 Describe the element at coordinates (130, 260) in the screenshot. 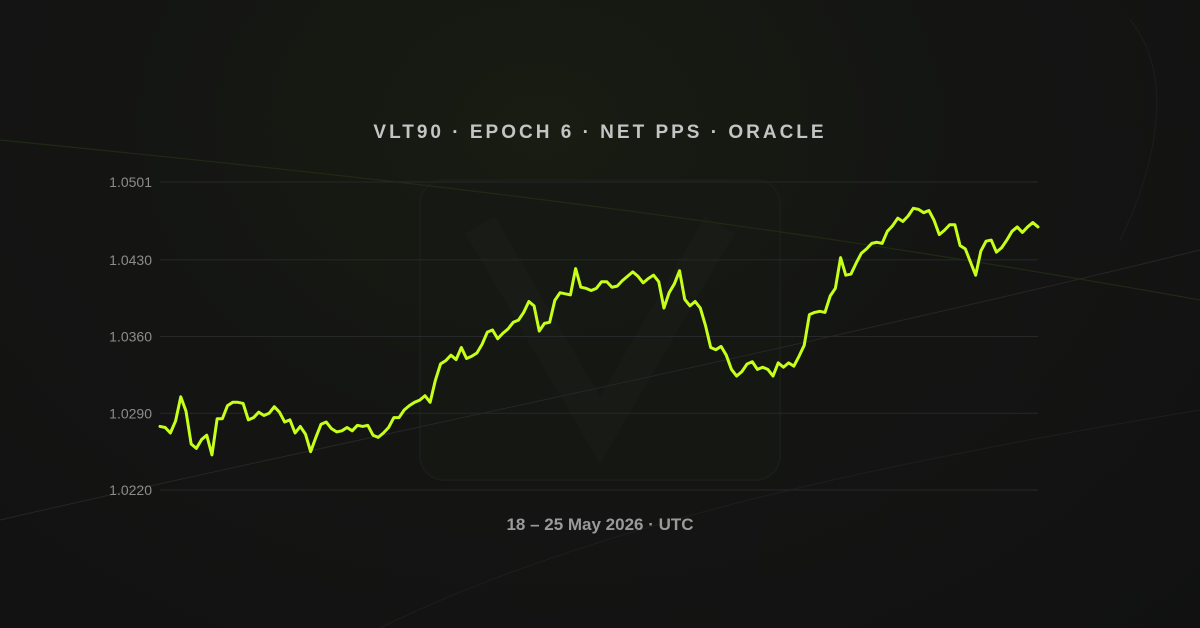

I see `y-tick-label: 1.0430` at that location.